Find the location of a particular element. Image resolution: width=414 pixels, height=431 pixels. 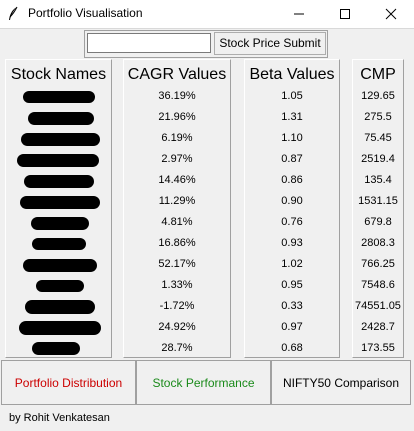

cagr-cell: 11.29% is located at coordinates (177, 201).